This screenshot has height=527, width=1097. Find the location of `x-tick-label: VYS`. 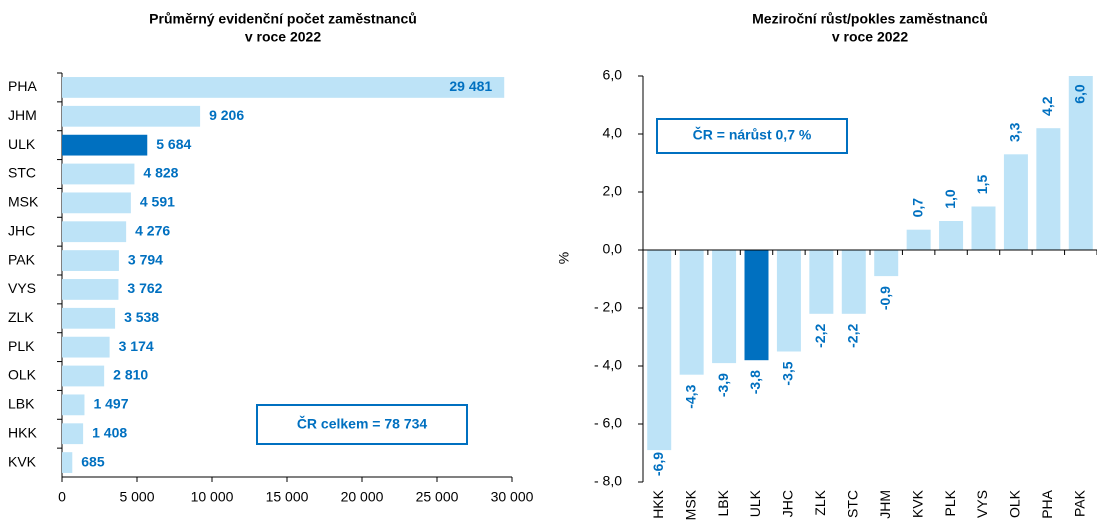

x-tick-label: VYS is located at coordinates (982, 504).